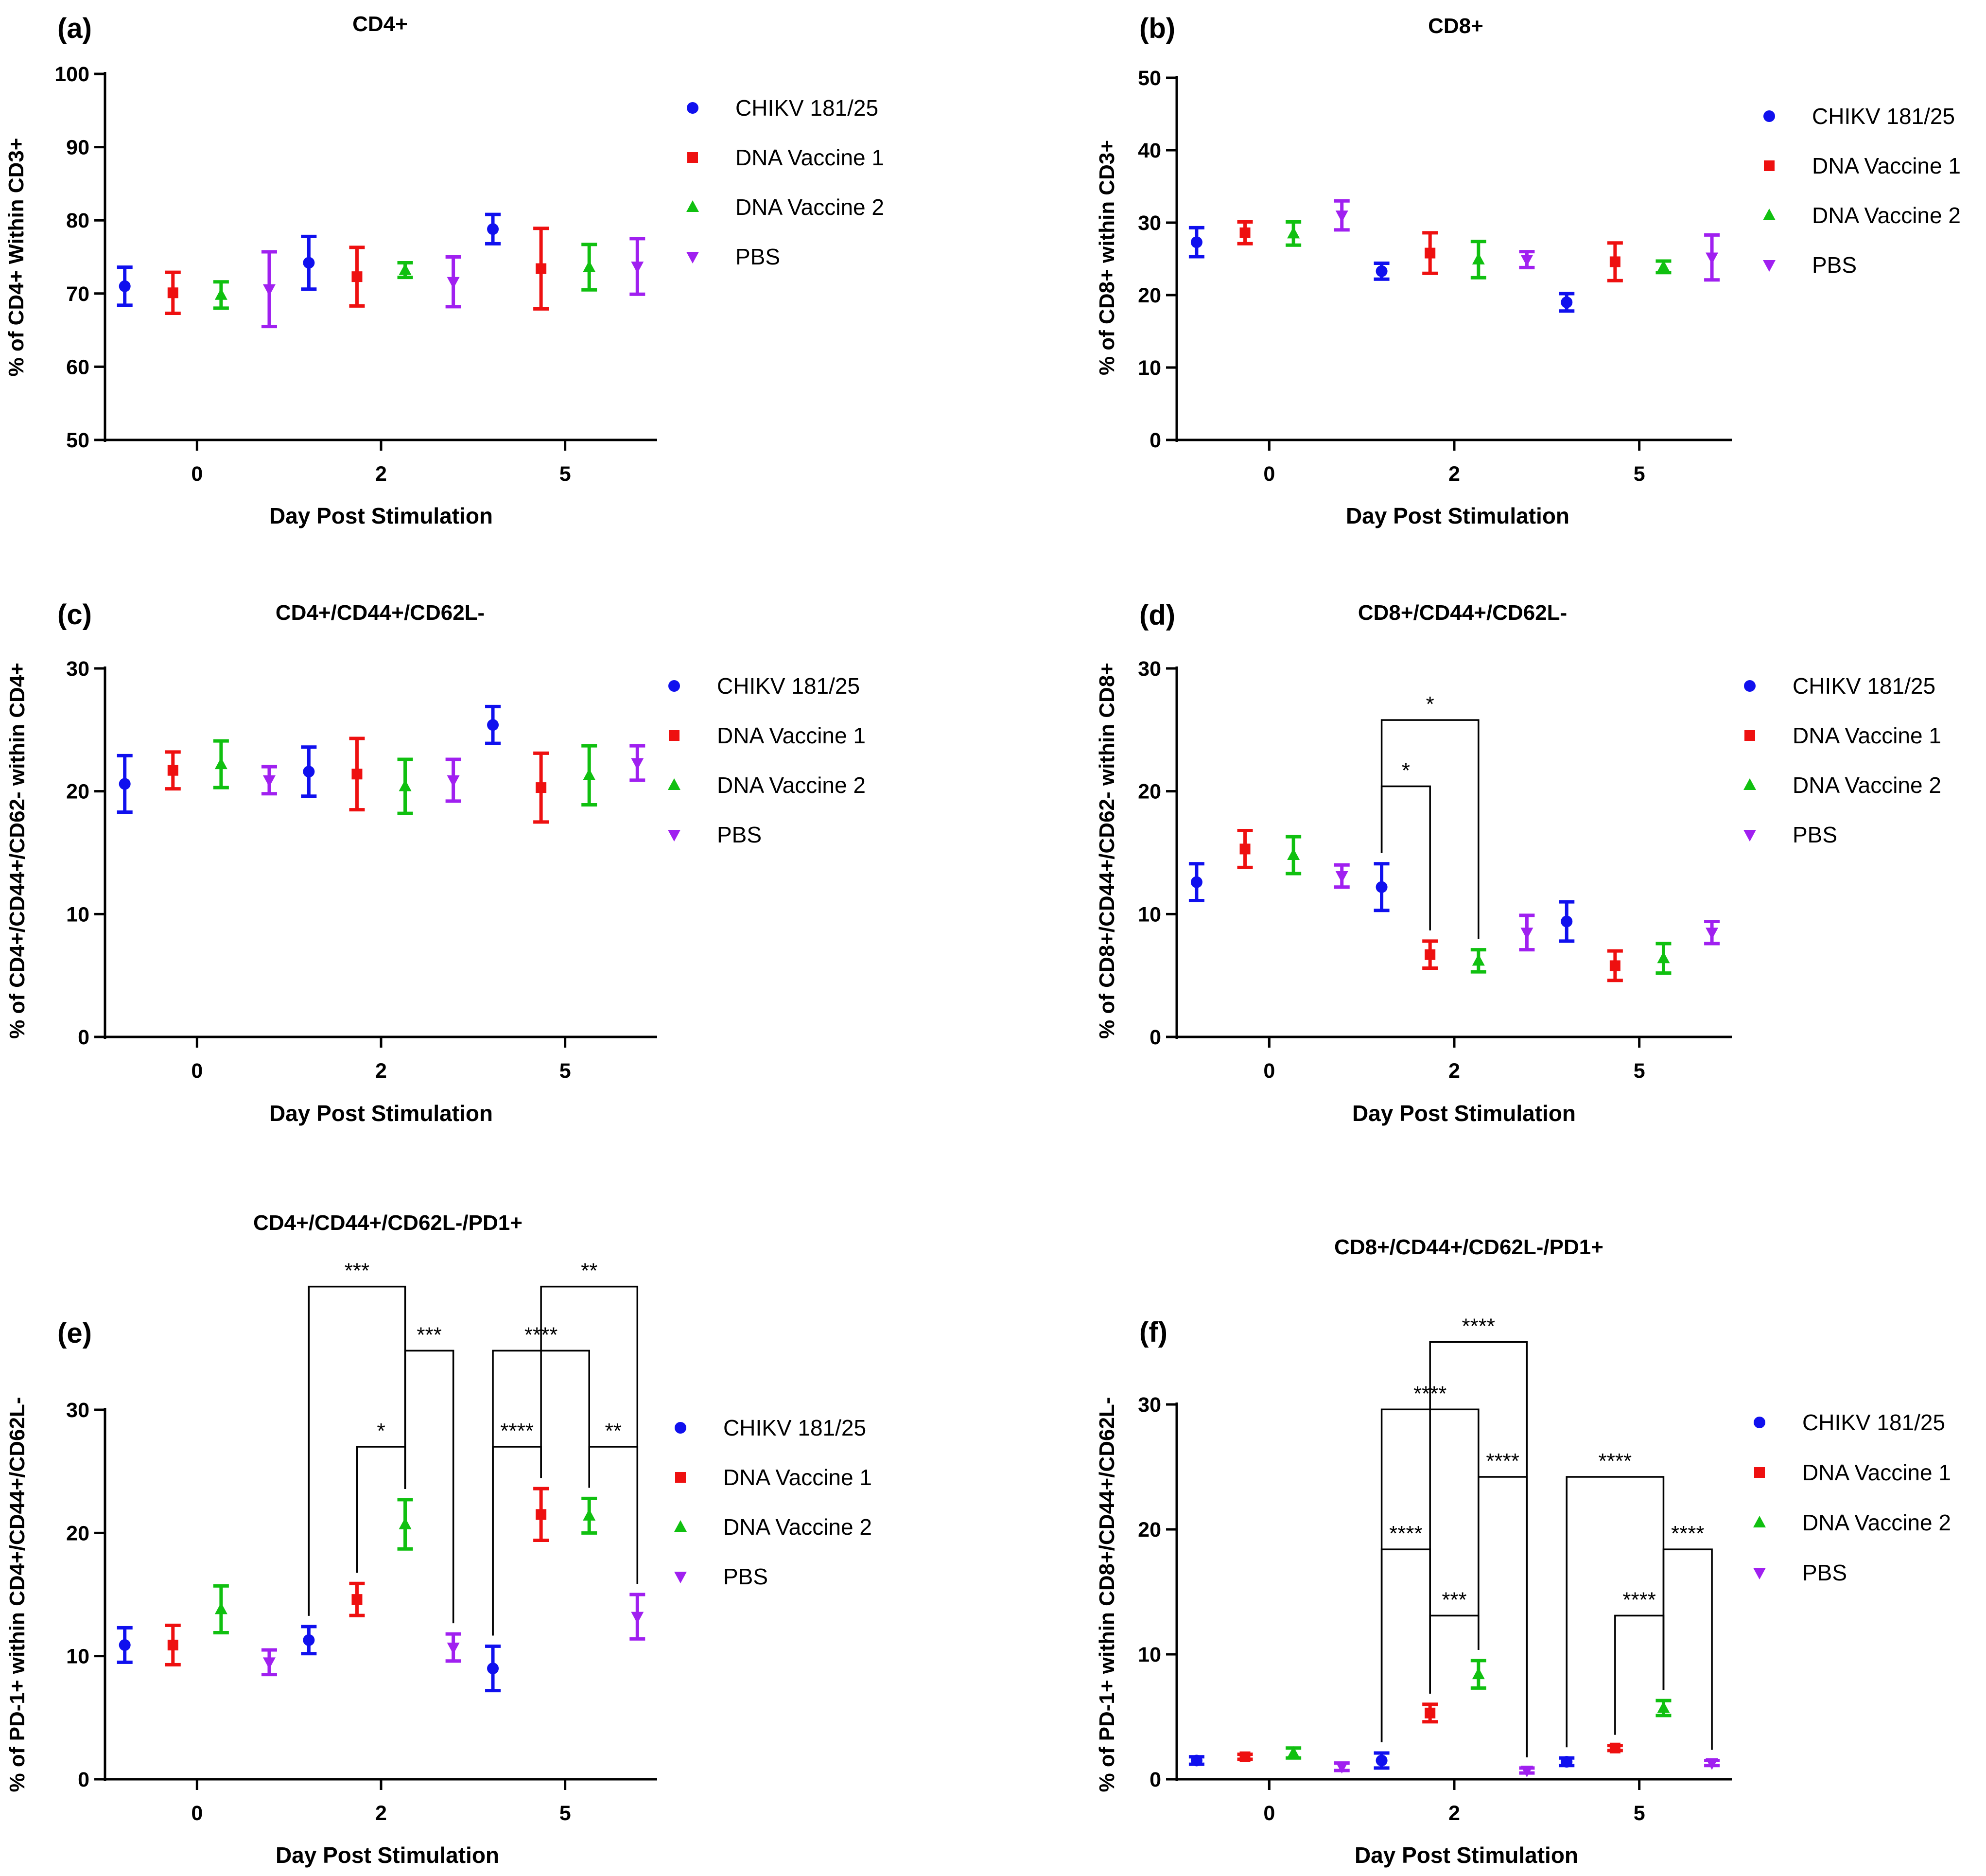  Describe the element at coordinates (74, 29) in the screenshot. I see `panel-label: (a)` at that location.